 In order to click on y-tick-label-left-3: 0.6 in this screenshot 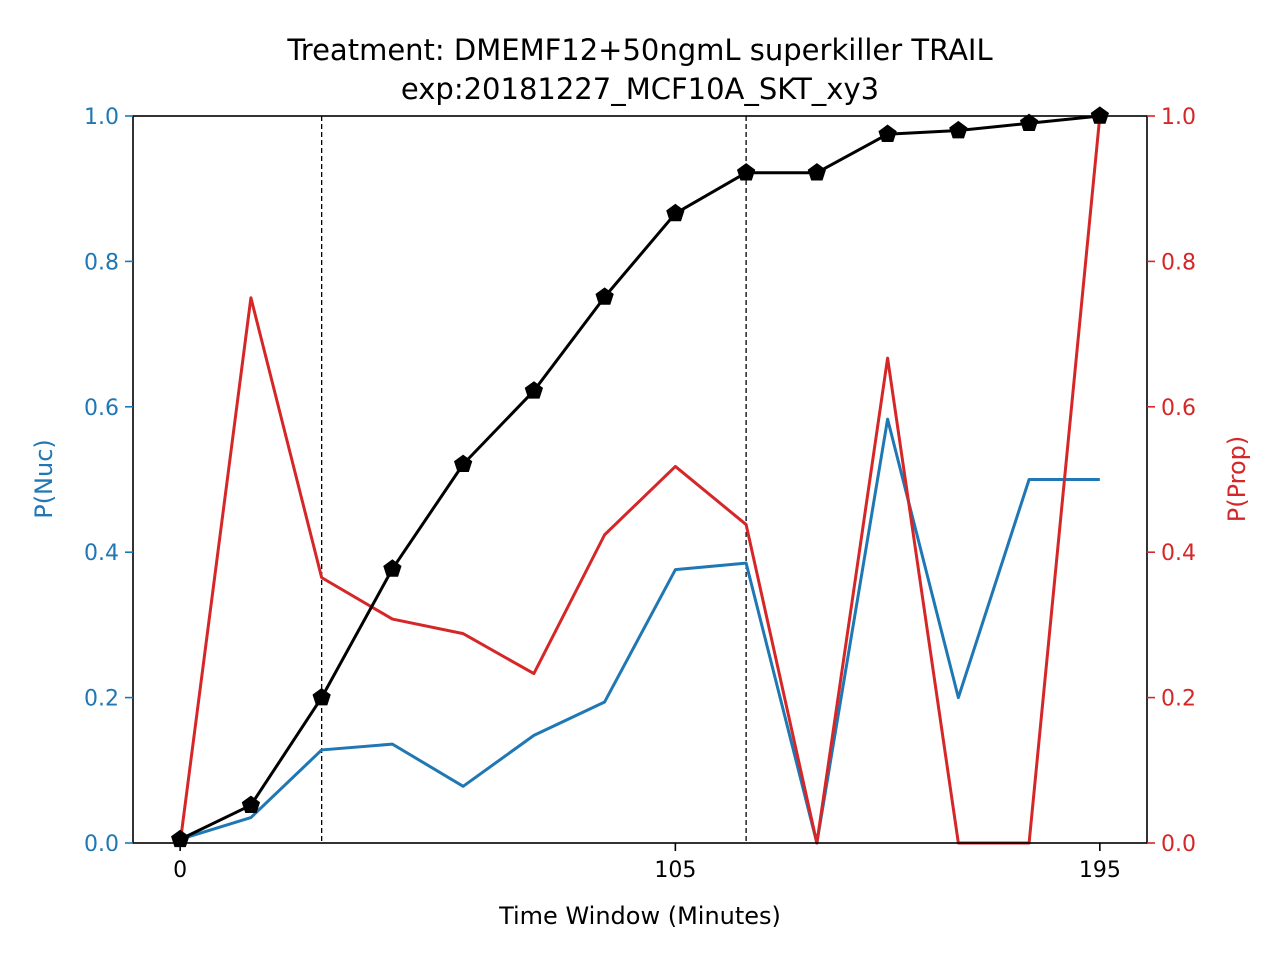, I will do `click(101, 408)`.